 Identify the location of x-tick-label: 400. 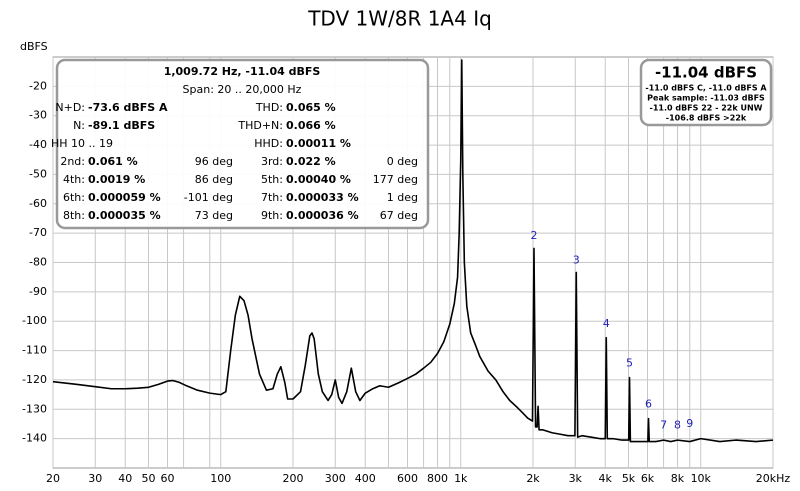
(365, 478).